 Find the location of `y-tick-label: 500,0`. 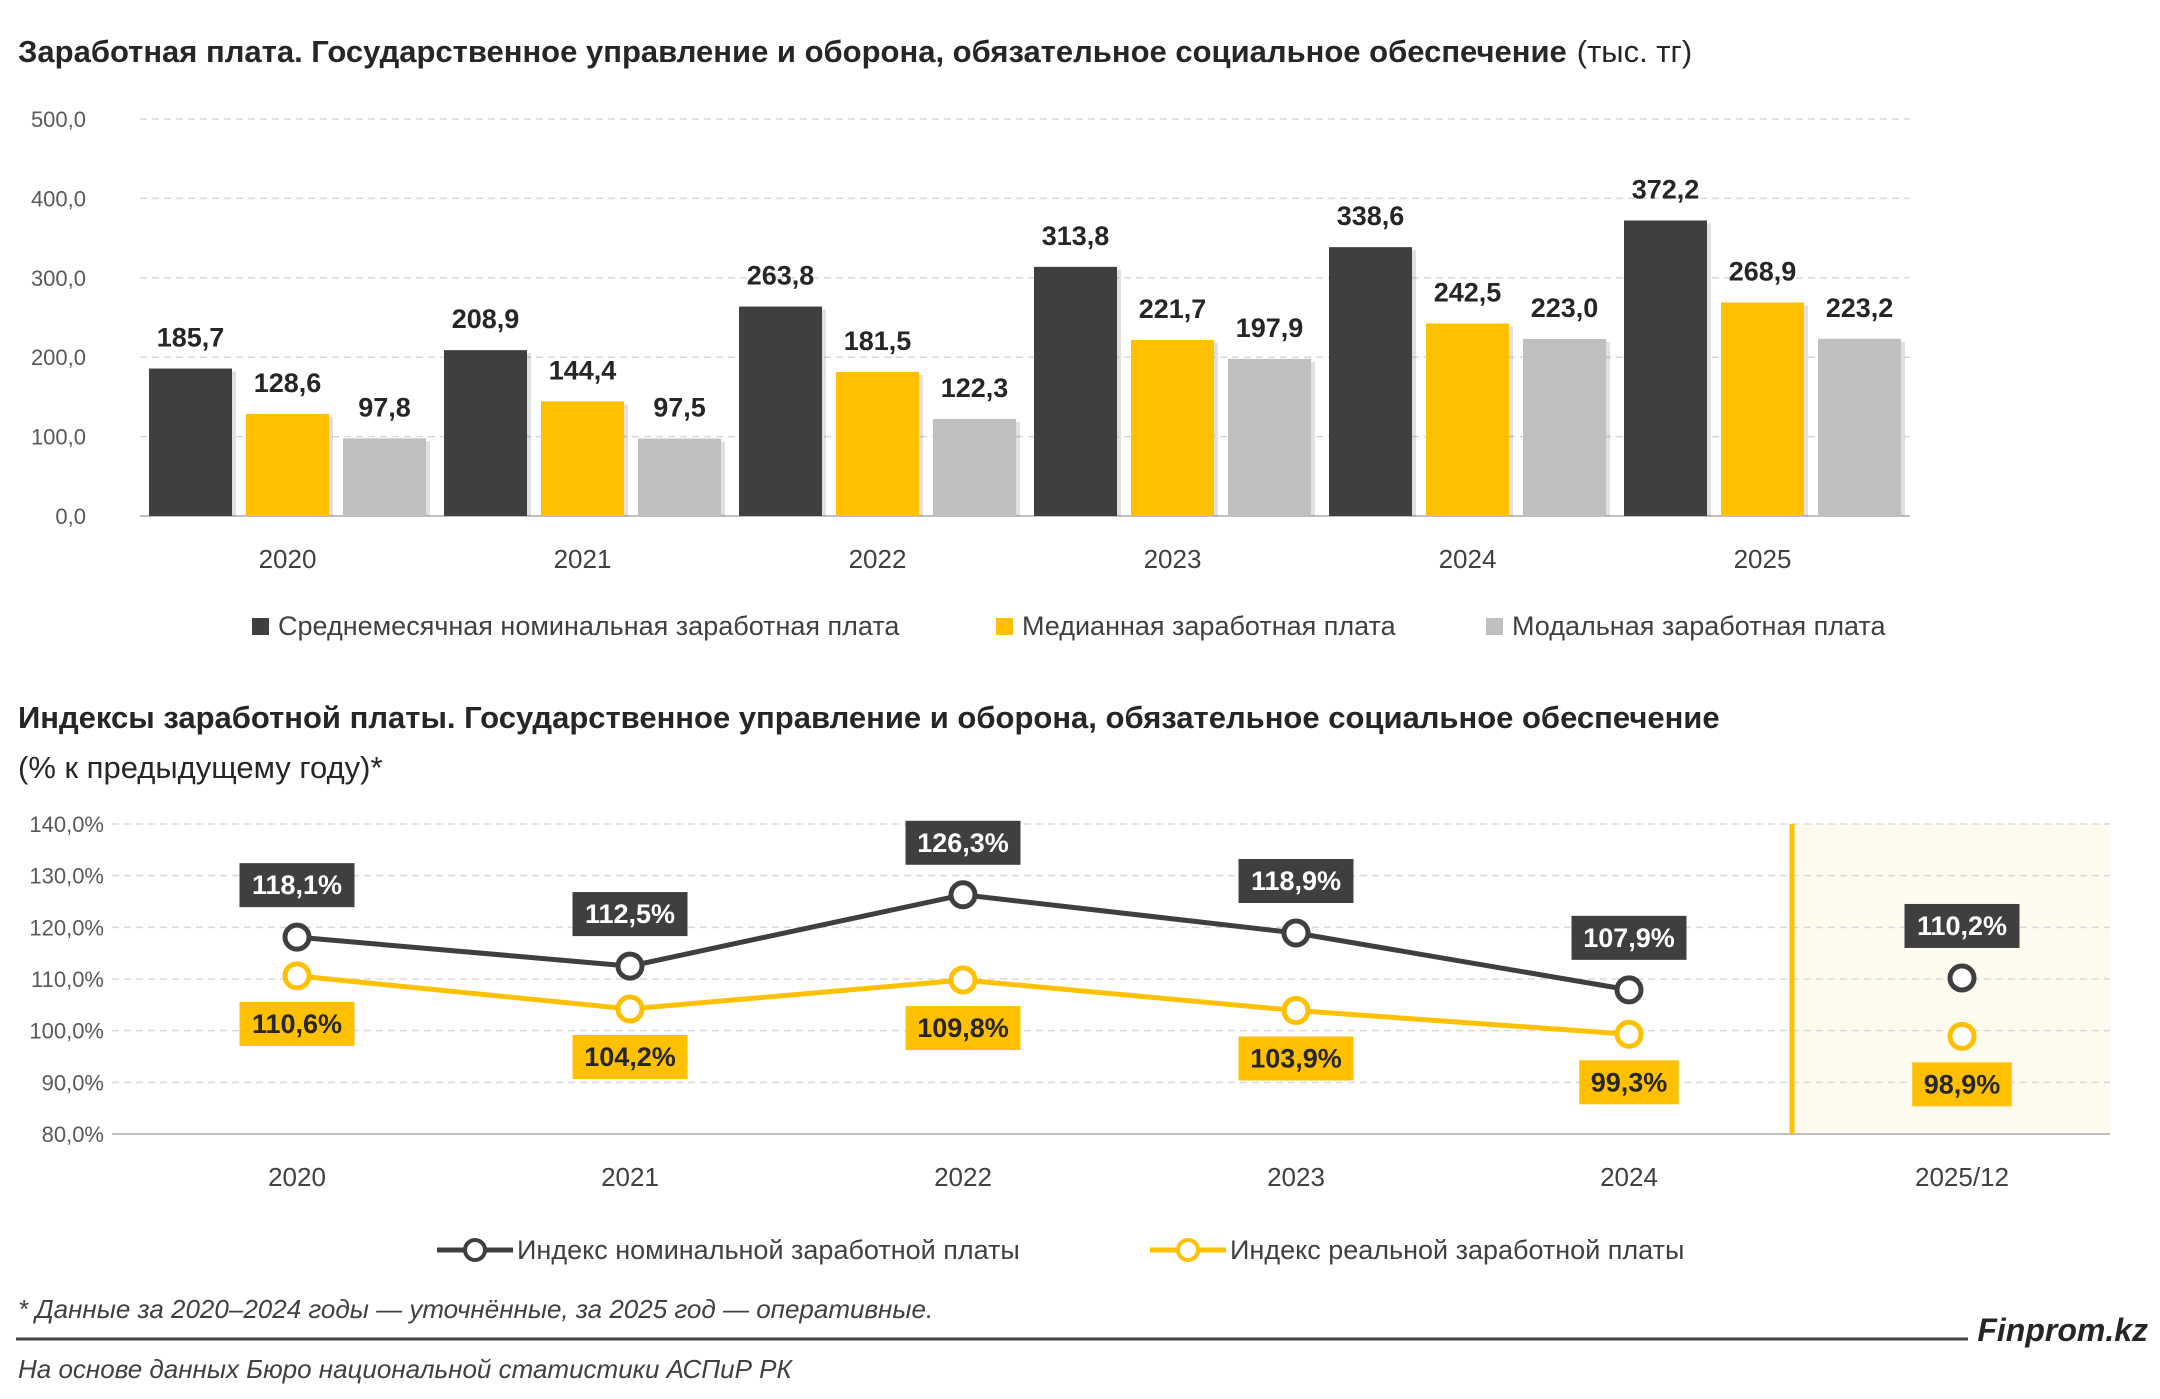

y-tick-label: 500,0 is located at coordinates (58, 119).